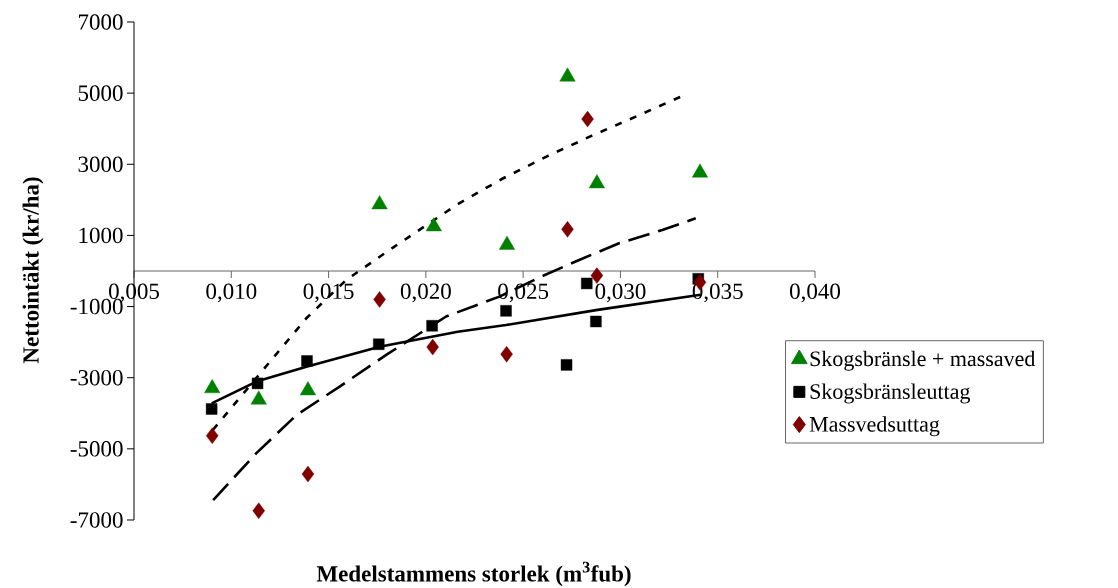  I want to click on x-tick-label: 0,010, so click(231, 293).